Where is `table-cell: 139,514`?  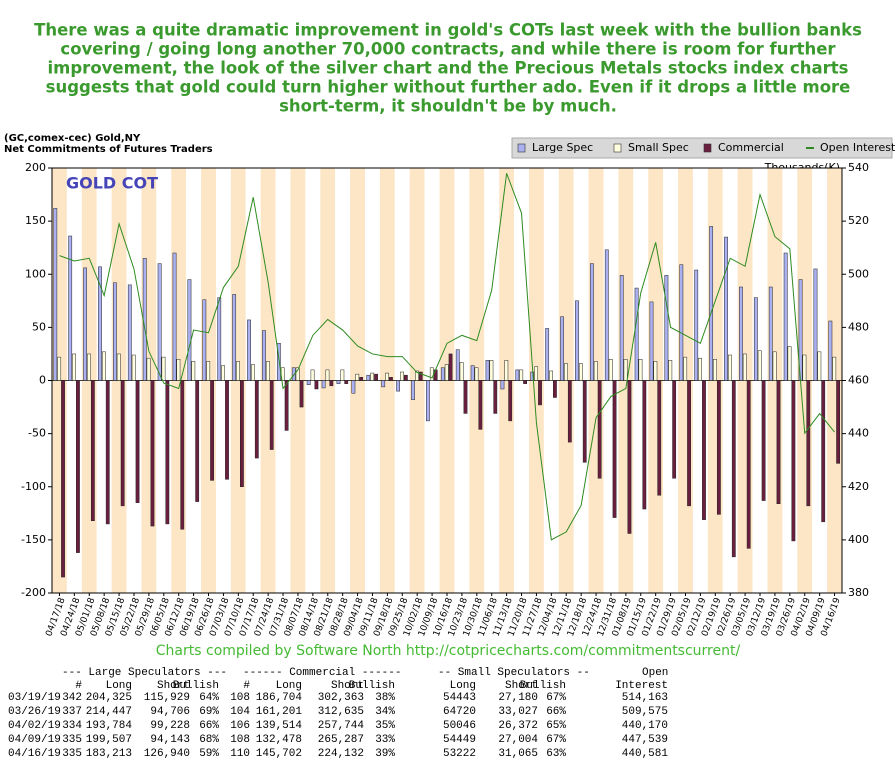
table-cell: 139,514 is located at coordinates (279, 726).